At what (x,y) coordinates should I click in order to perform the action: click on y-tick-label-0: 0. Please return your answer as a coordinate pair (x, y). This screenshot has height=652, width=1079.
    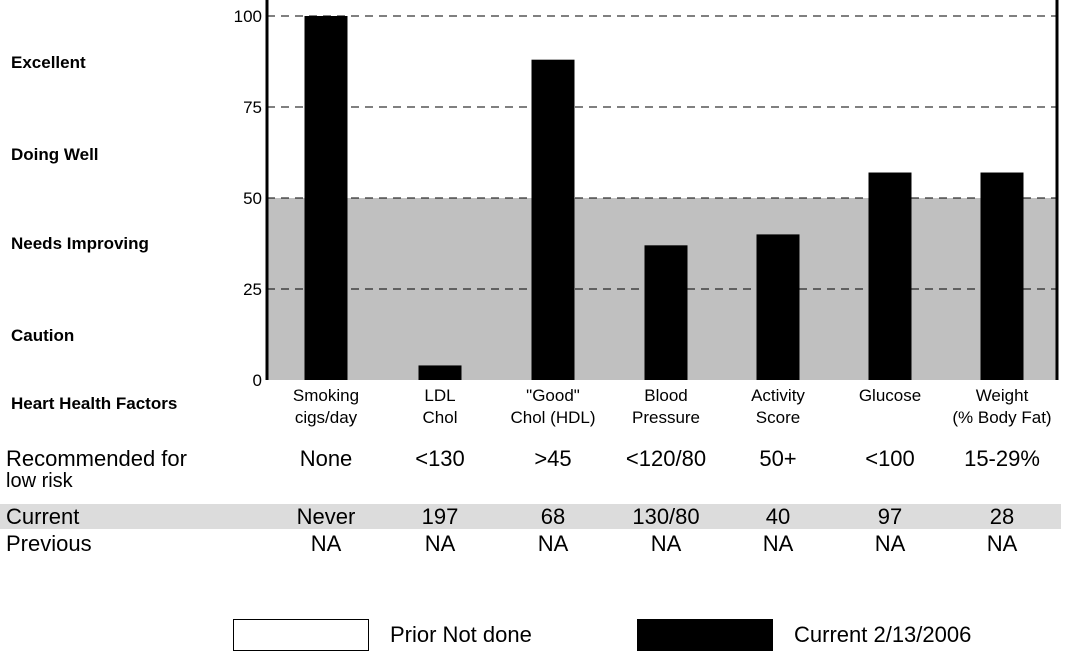
    Looking at the image, I should click on (257, 380).